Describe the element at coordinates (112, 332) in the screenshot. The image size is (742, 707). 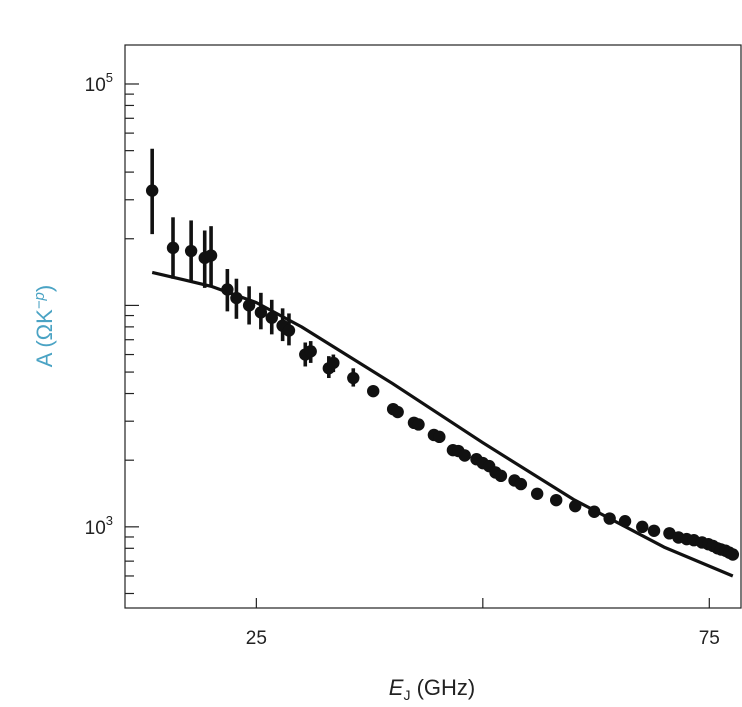
I see `y-axis: 10⁵ 10³` at that location.